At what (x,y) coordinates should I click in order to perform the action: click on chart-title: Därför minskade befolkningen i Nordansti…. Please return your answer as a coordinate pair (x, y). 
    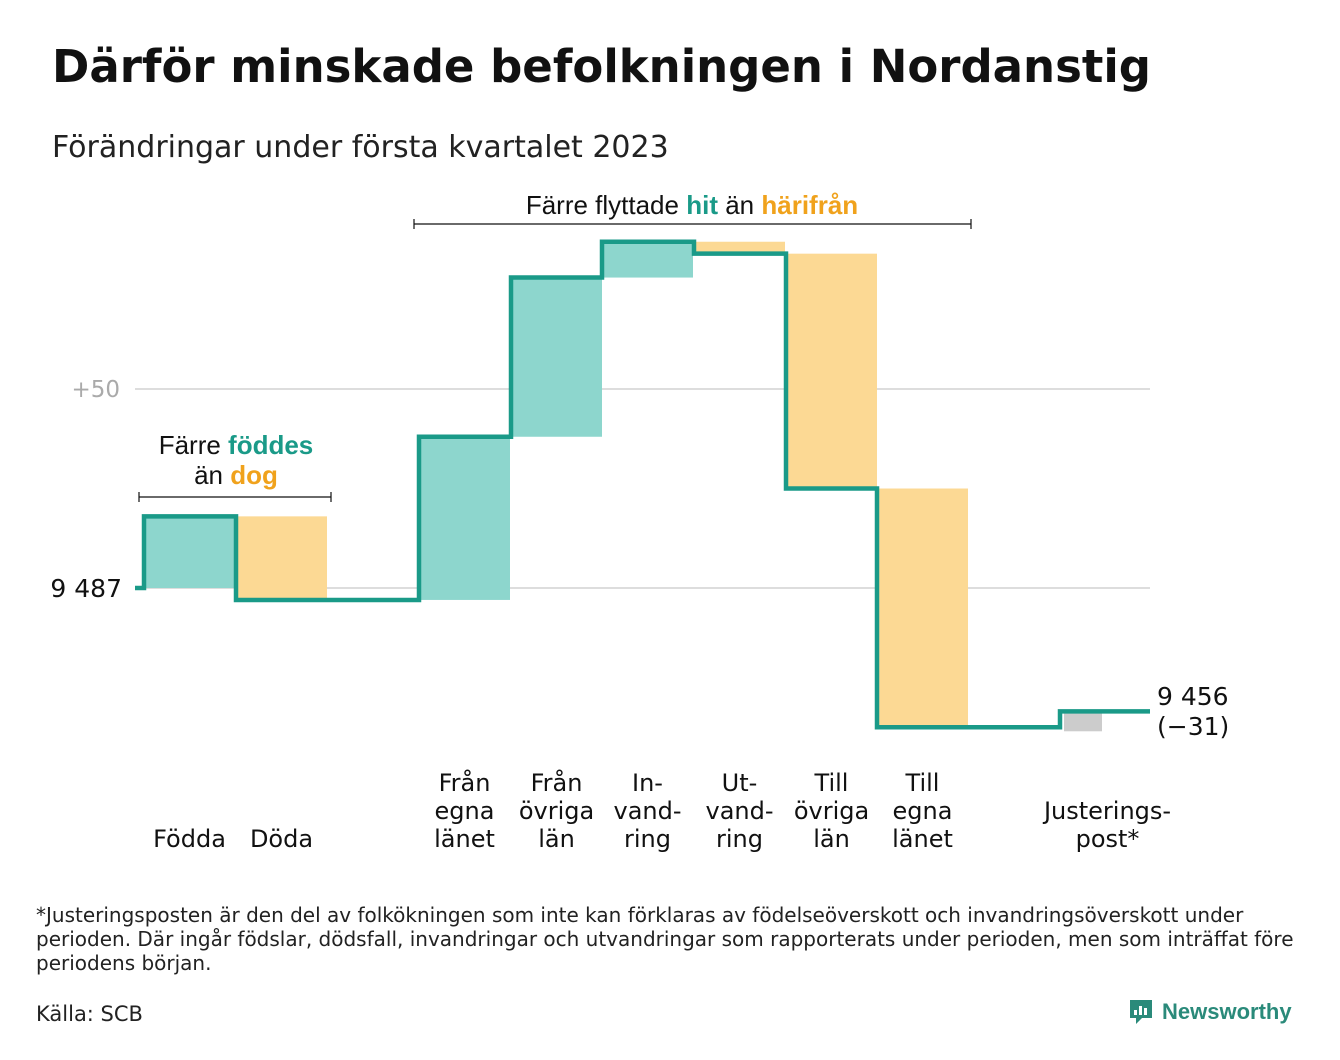
    Looking at the image, I should click on (602, 66).